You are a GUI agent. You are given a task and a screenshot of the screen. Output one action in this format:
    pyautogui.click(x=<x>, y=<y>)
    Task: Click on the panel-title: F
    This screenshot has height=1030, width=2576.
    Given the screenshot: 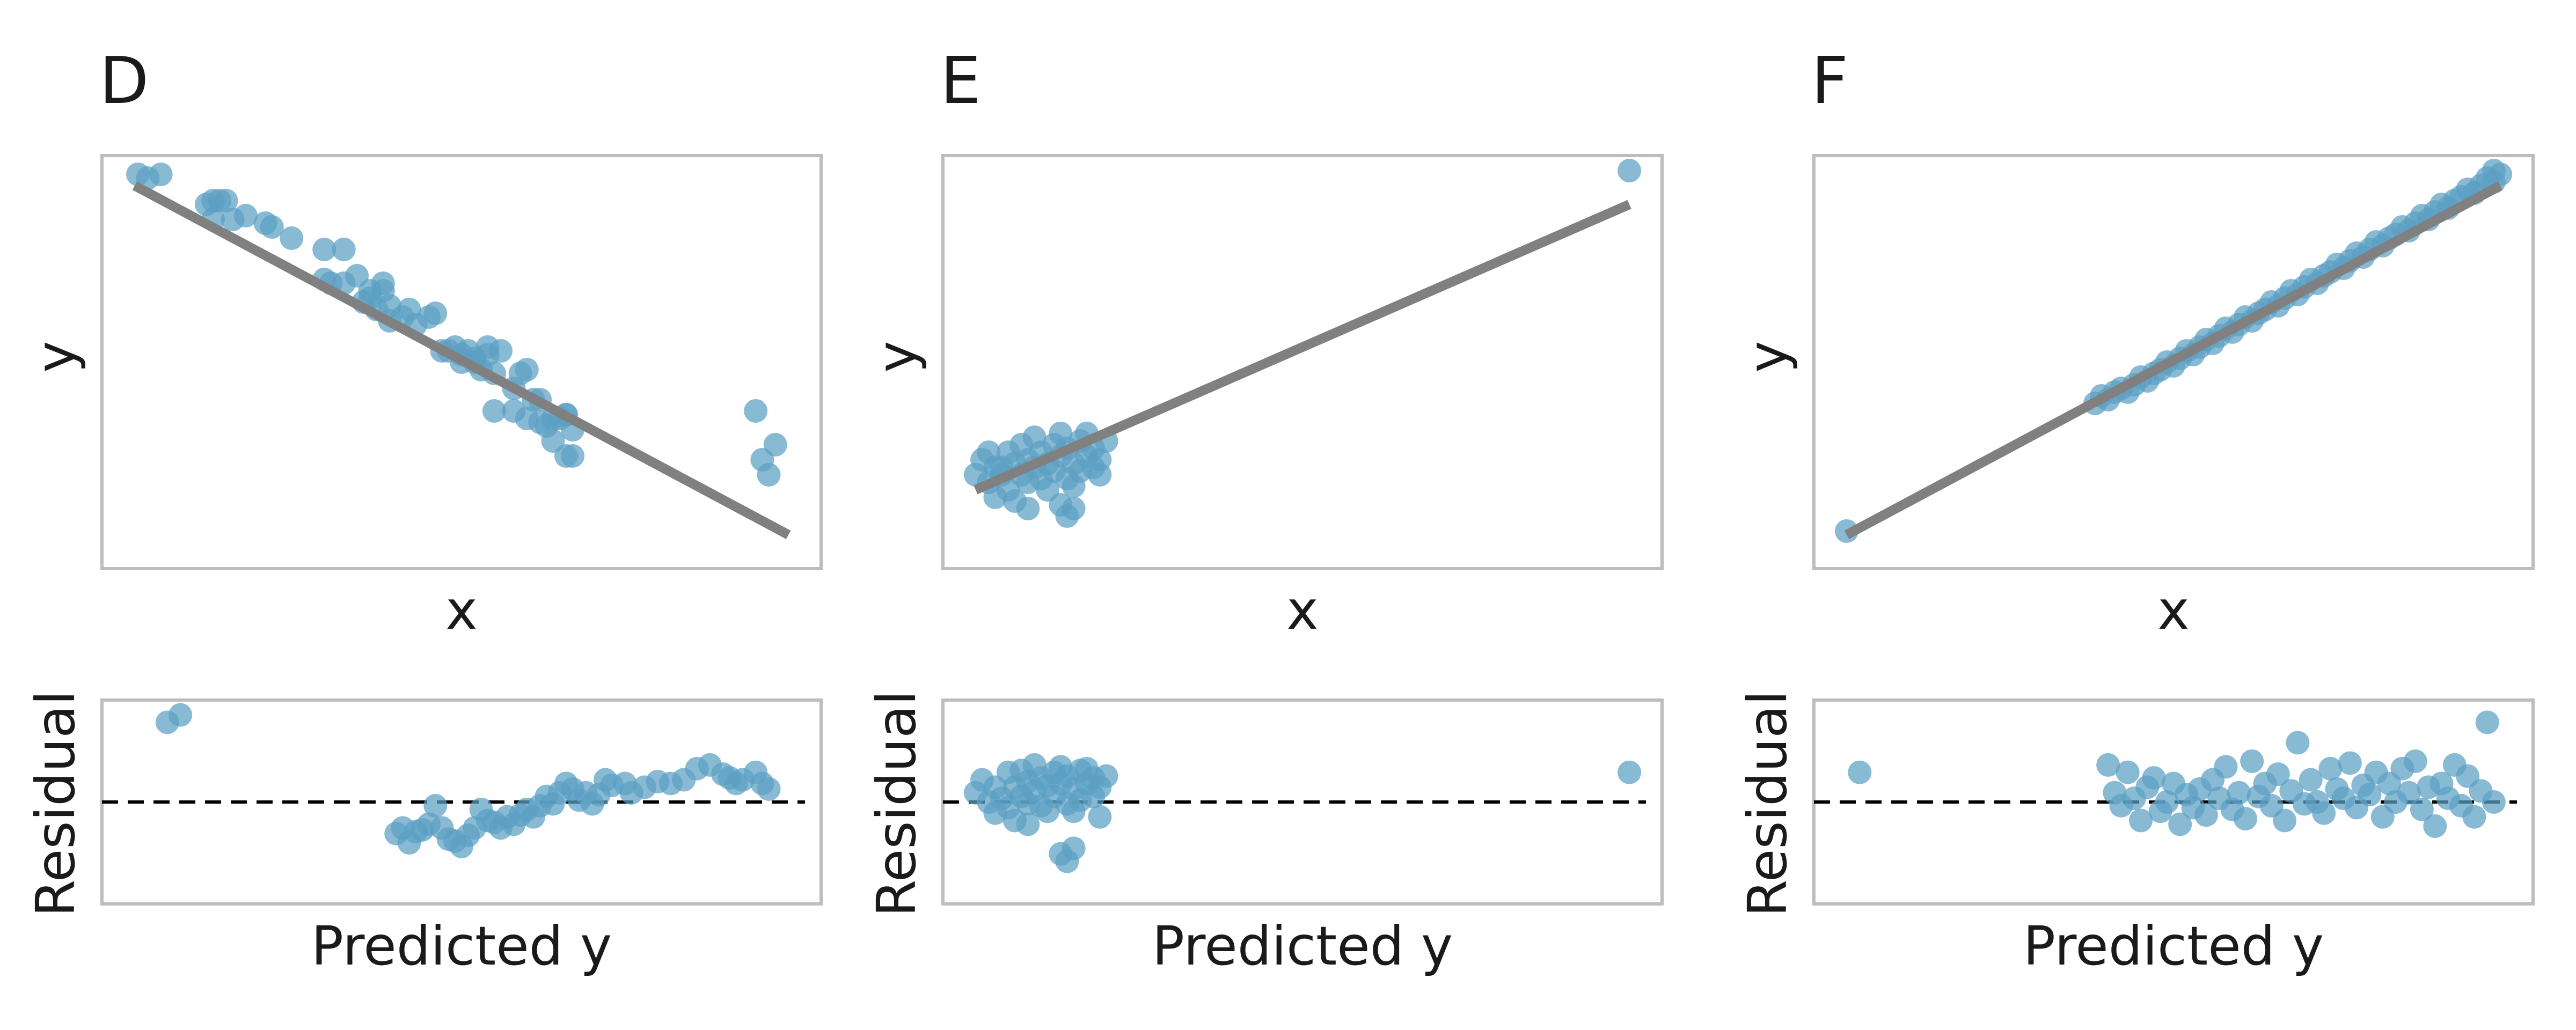 What is the action you would take?
    pyautogui.click(x=1829, y=82)
    